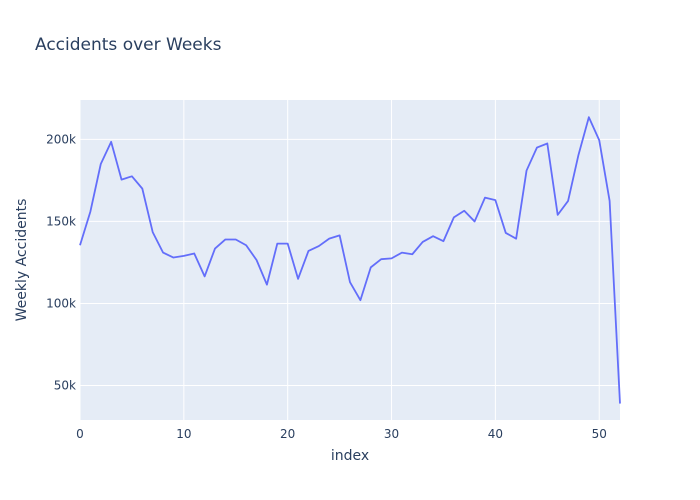 This screenshot has width=700, height=500. I want to click on x-tick-label: 40, so click(495, 434).